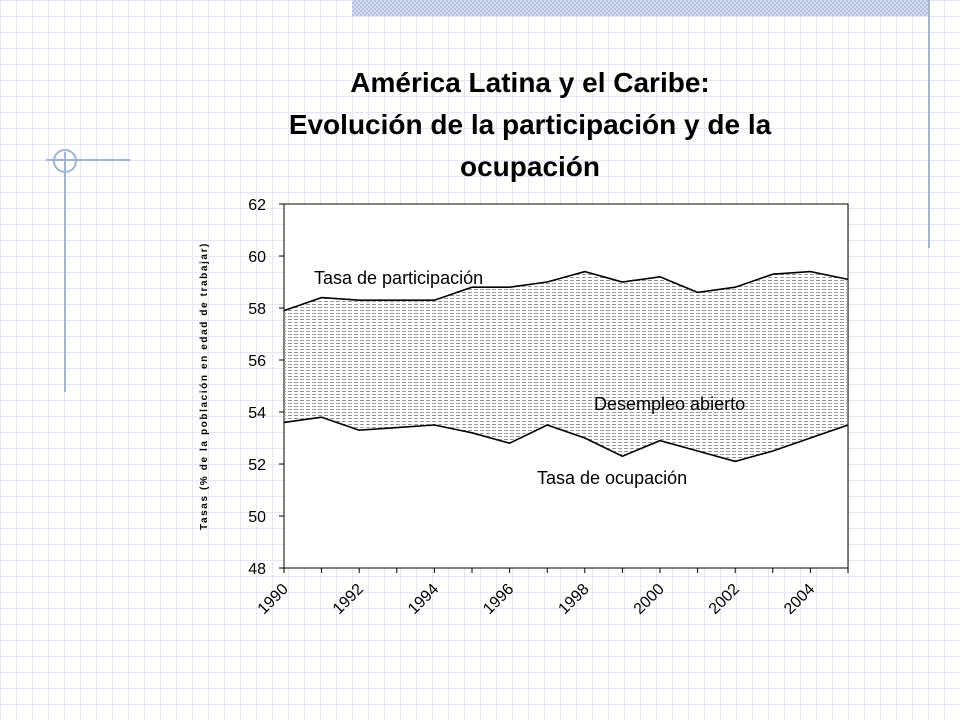  Describe the element at coordinates (641, 8) in the screenshot. I see `decorative-band` at that location.